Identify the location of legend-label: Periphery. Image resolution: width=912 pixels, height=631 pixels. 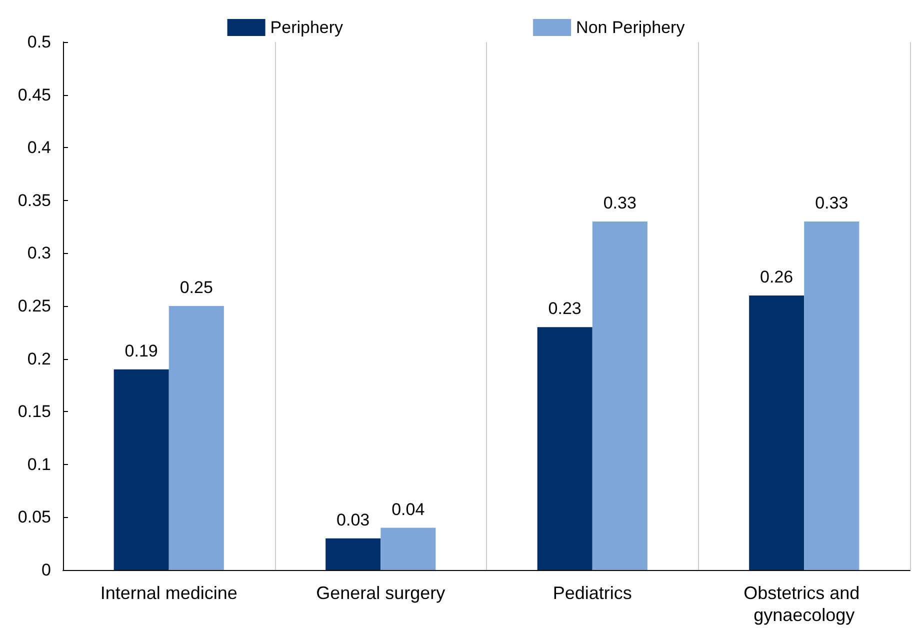
(307, 27).